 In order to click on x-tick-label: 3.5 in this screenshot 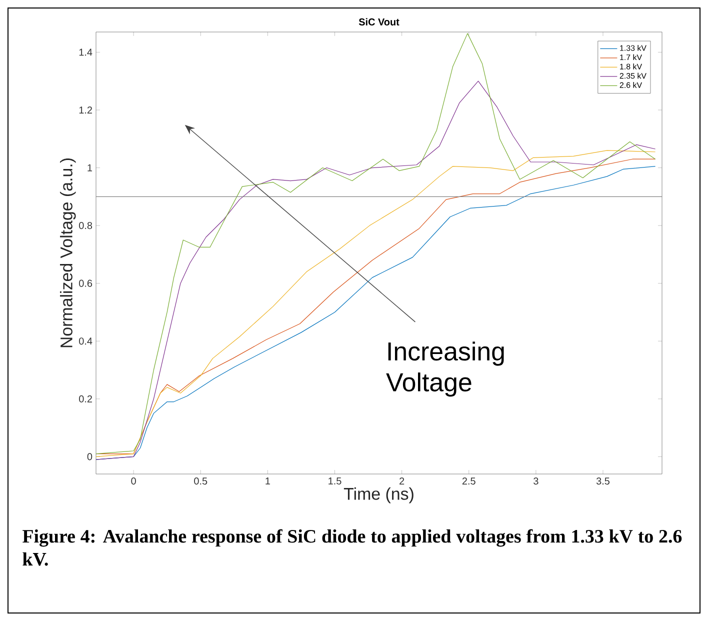, I will do `click(603, 481)`.